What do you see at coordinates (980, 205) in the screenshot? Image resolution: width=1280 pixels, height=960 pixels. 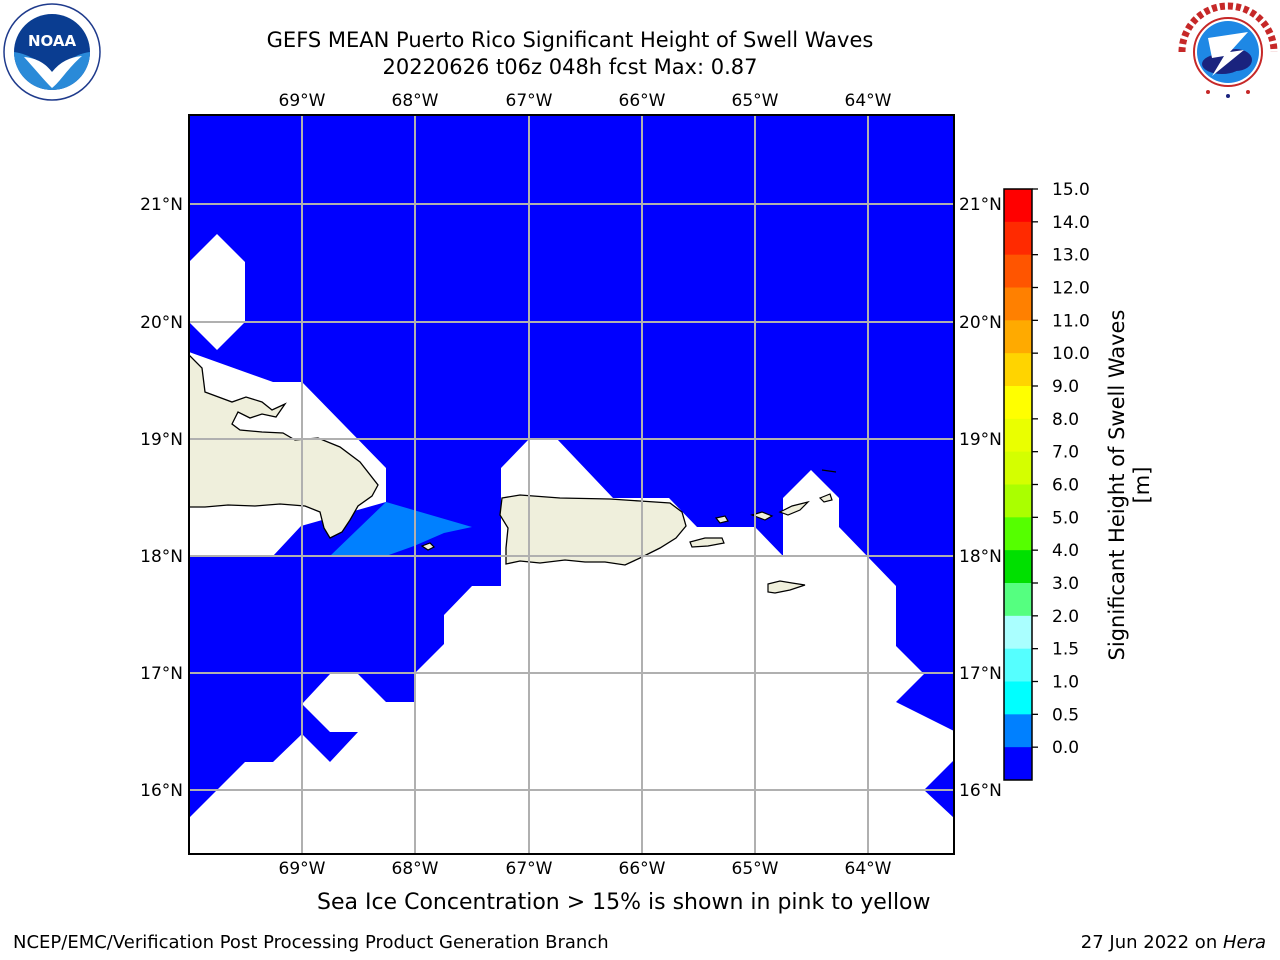 I see `lat-label-right: 21°N` at bounding box center [980, 205].